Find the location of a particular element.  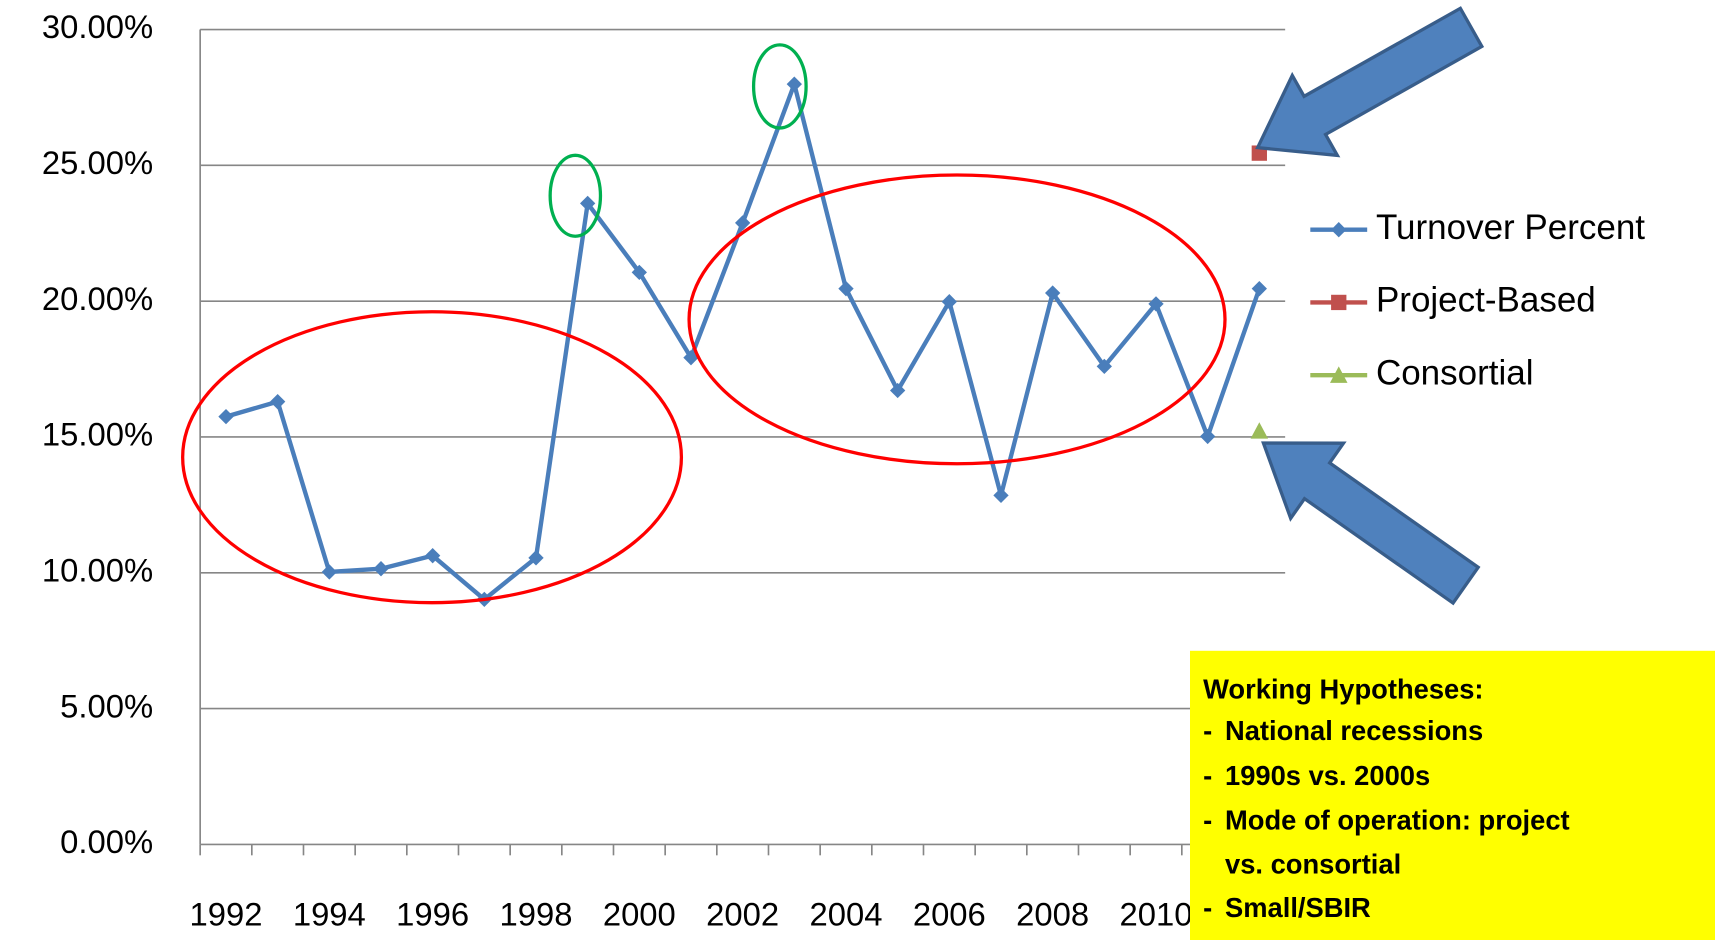

note-title: Working Hypotheses: is located at coordinates (1343, 688).